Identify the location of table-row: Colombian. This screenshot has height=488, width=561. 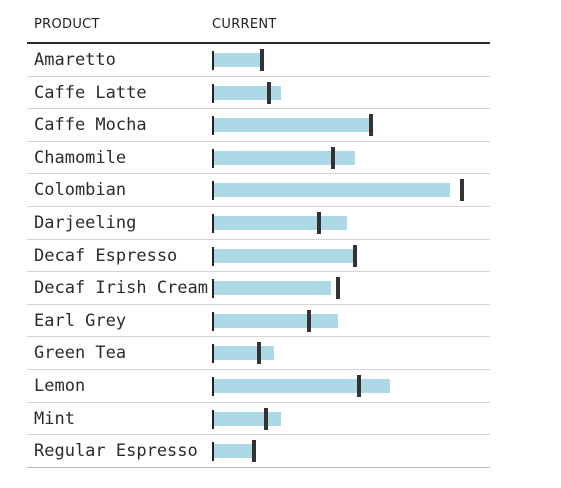
(258, 190).